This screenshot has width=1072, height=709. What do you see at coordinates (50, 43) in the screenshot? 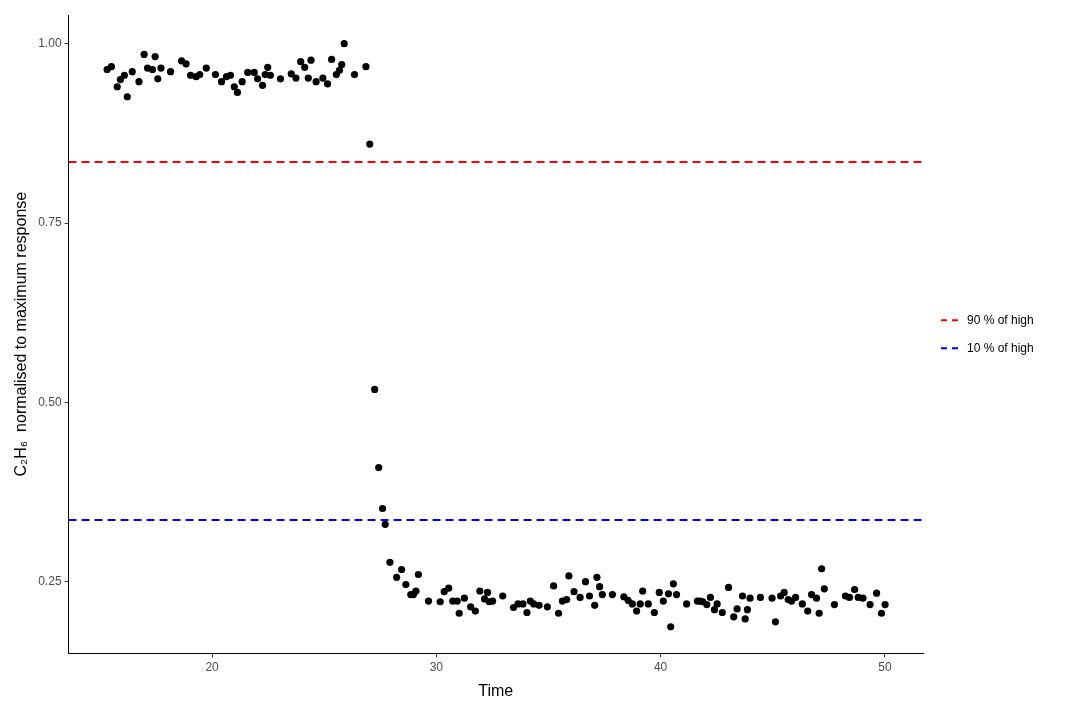
I see `y-tick-label: 1.00` at bounding box center [50, 43].